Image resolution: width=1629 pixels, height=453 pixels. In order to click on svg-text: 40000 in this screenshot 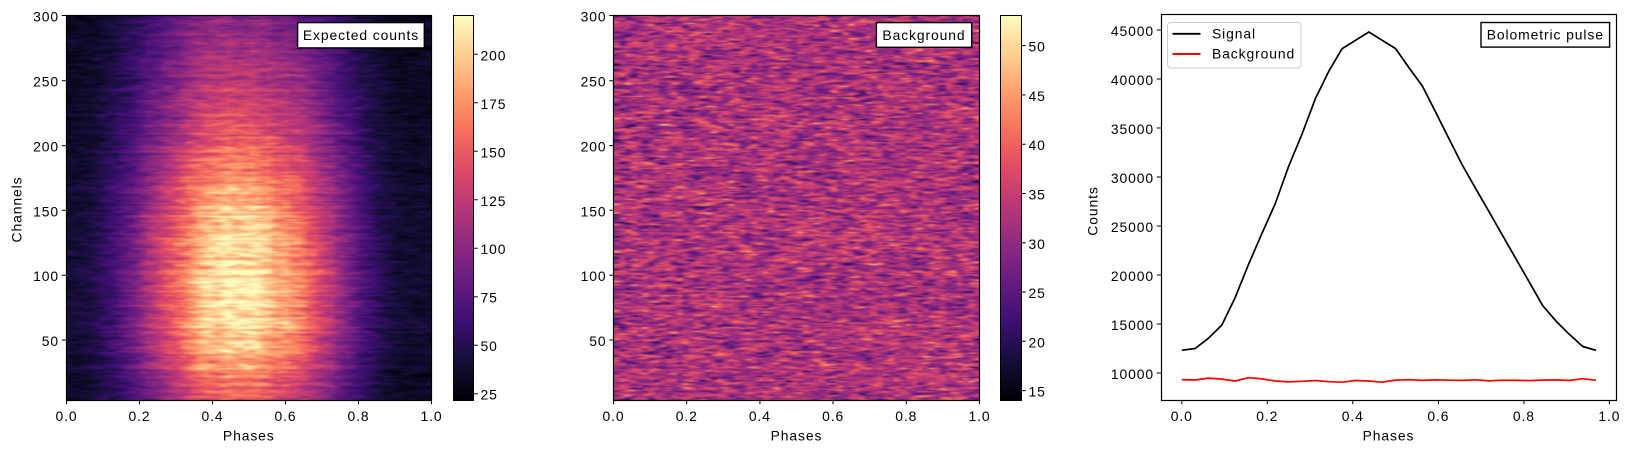, I will do `click(1132, 80)`.